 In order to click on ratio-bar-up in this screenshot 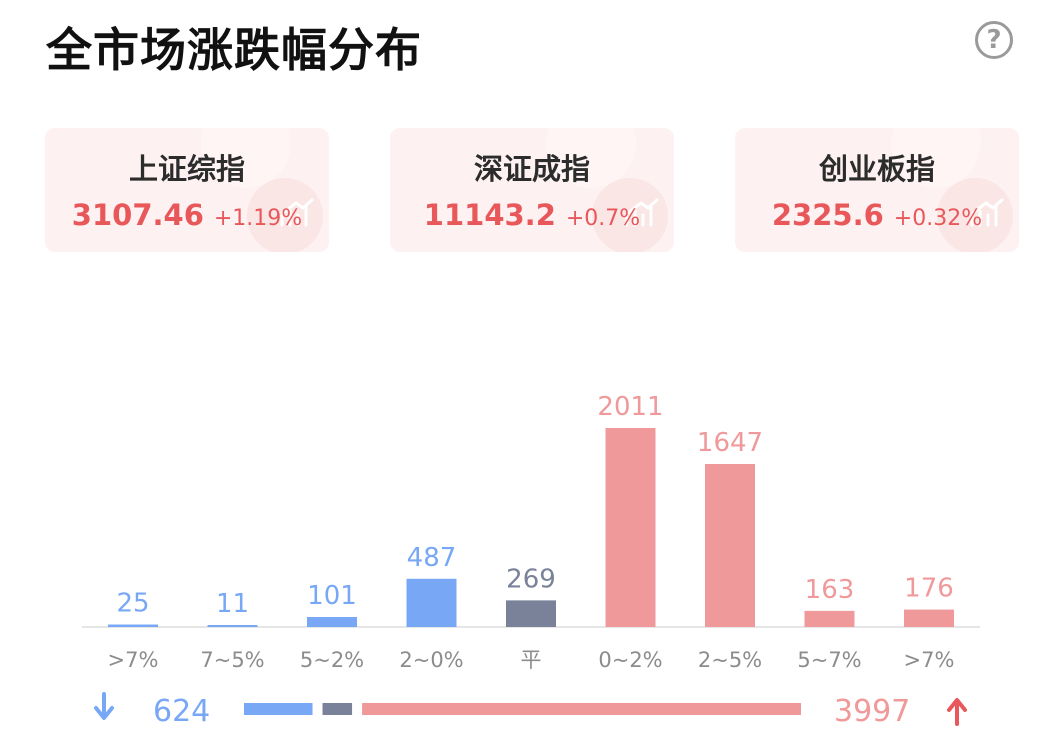, I will do `click(581, 709)`.